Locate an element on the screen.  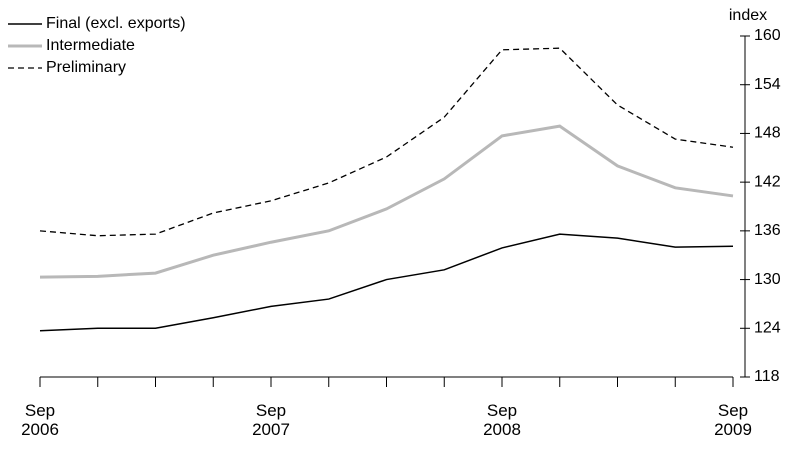
x-tick-label: Sep 2009 is located at coordinates (733, 420).